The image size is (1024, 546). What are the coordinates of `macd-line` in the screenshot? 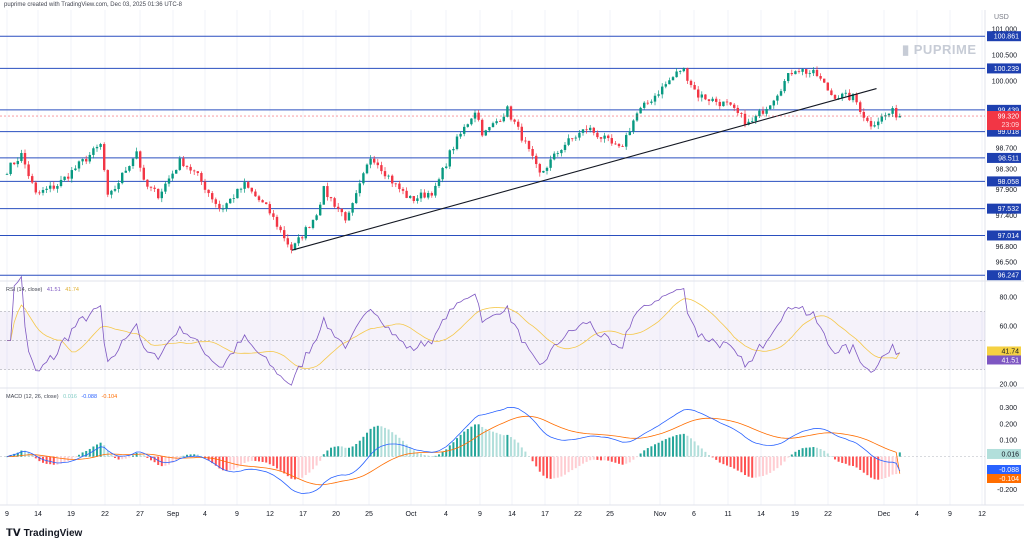 It's located at (453, 450).